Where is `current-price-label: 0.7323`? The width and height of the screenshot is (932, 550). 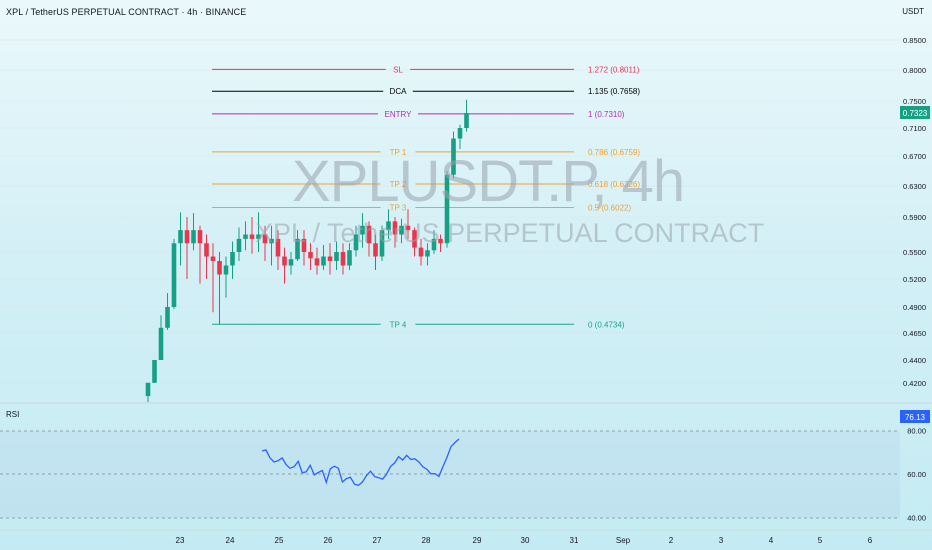 current-price-label: 0.7323 is located at coordinates (915, 113).